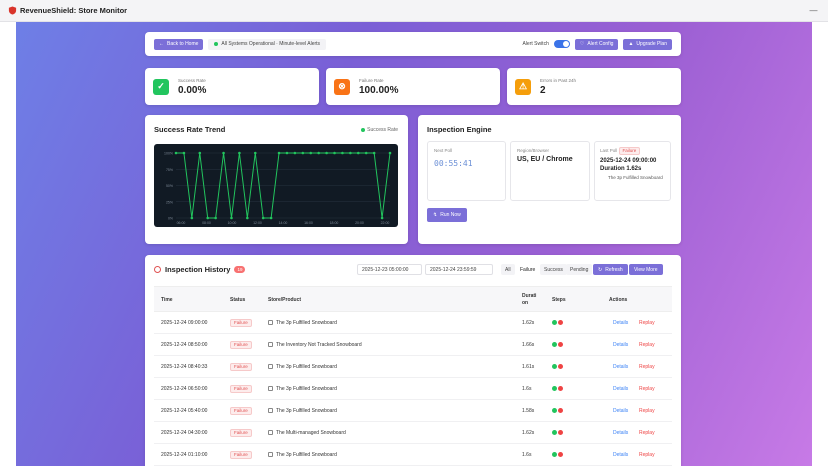 The height and width of the screenshot is (466, 828). I want to click on date-from-input: 2025-12-23 05:00:00, so click(389, 269).